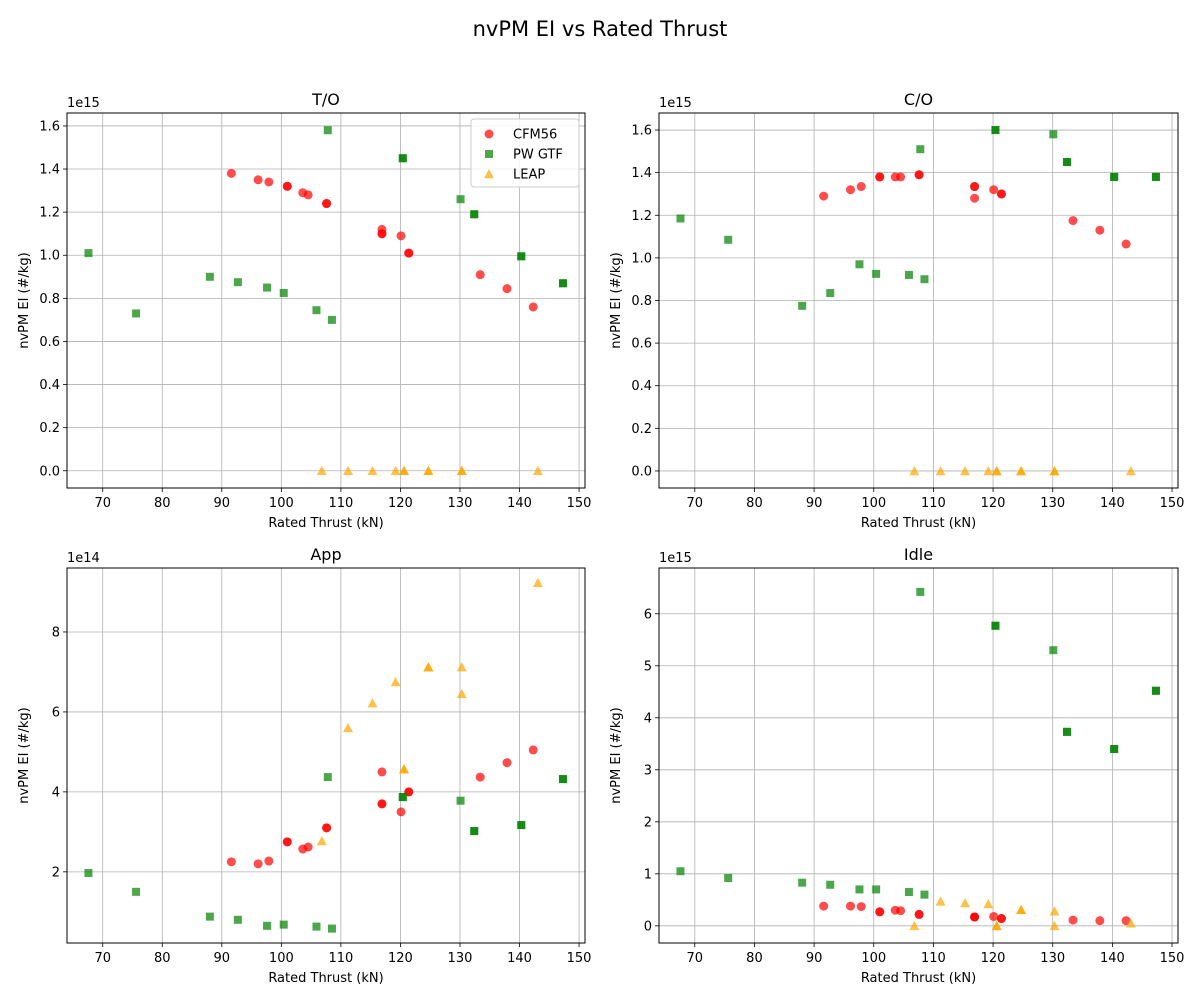 This screenshot has width=1200, height=1000. What do you see at coordinates (641, 173) in the screenshot?
I see `y-tick-label: 1.4` at bounding box center [641, 173].